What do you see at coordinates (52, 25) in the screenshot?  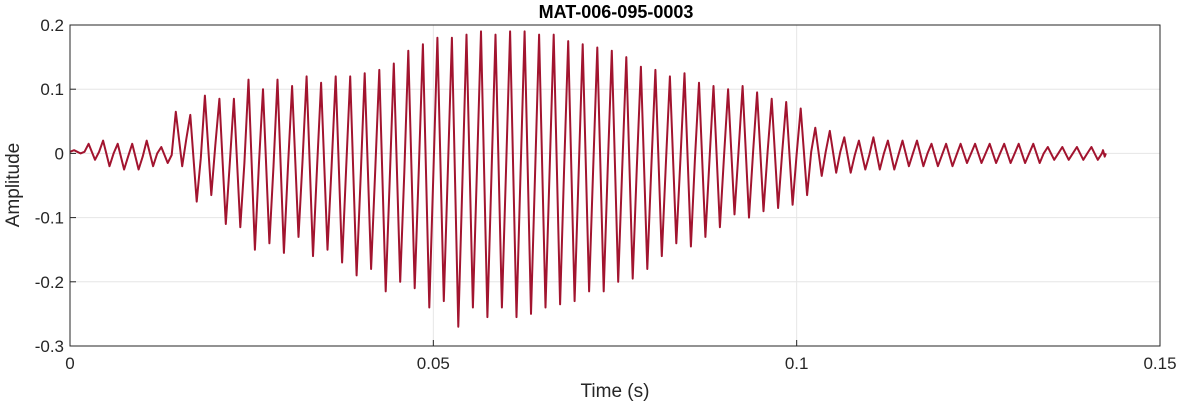 I see `y-tick-label: 0.2` at bounding box center [52, 25].